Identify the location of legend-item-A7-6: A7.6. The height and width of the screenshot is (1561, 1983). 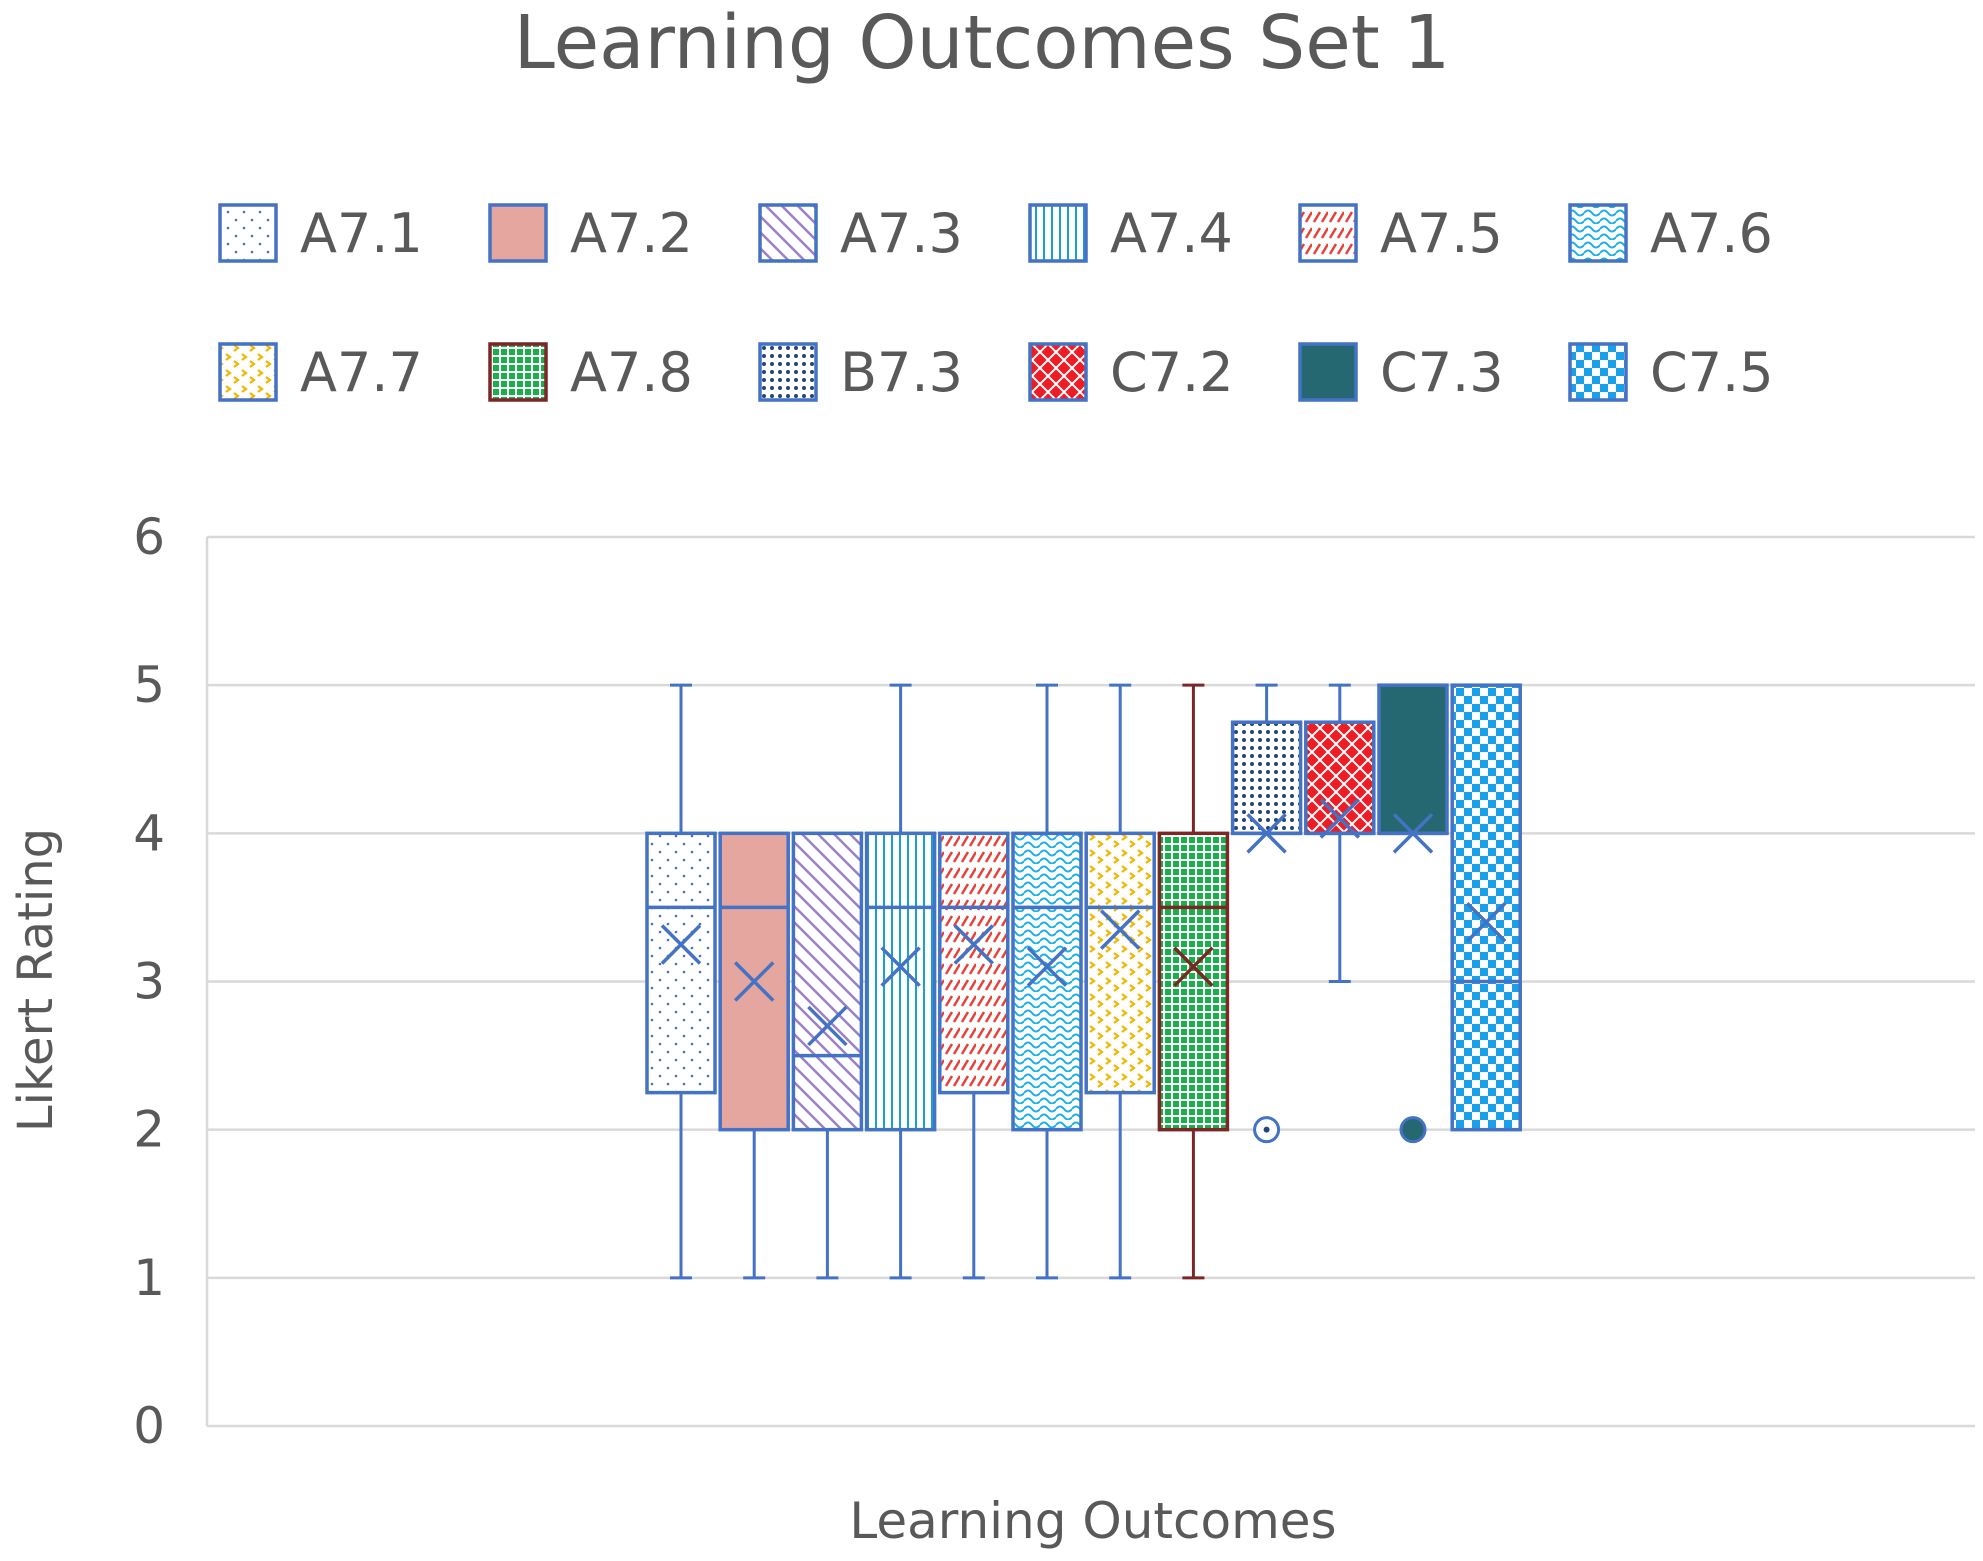
(1670, 233).